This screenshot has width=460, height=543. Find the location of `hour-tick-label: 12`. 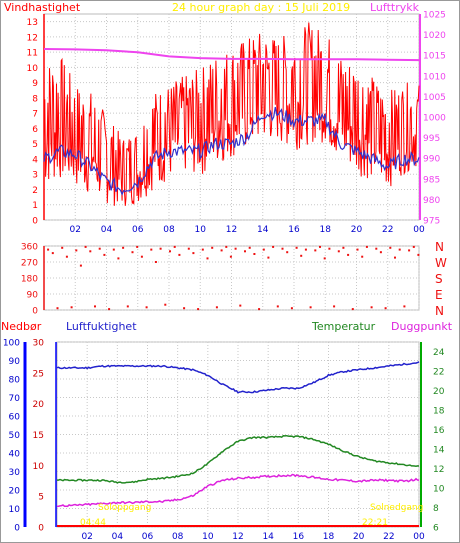

hour-tick-label: 12 is located at coordinates (237, 537).